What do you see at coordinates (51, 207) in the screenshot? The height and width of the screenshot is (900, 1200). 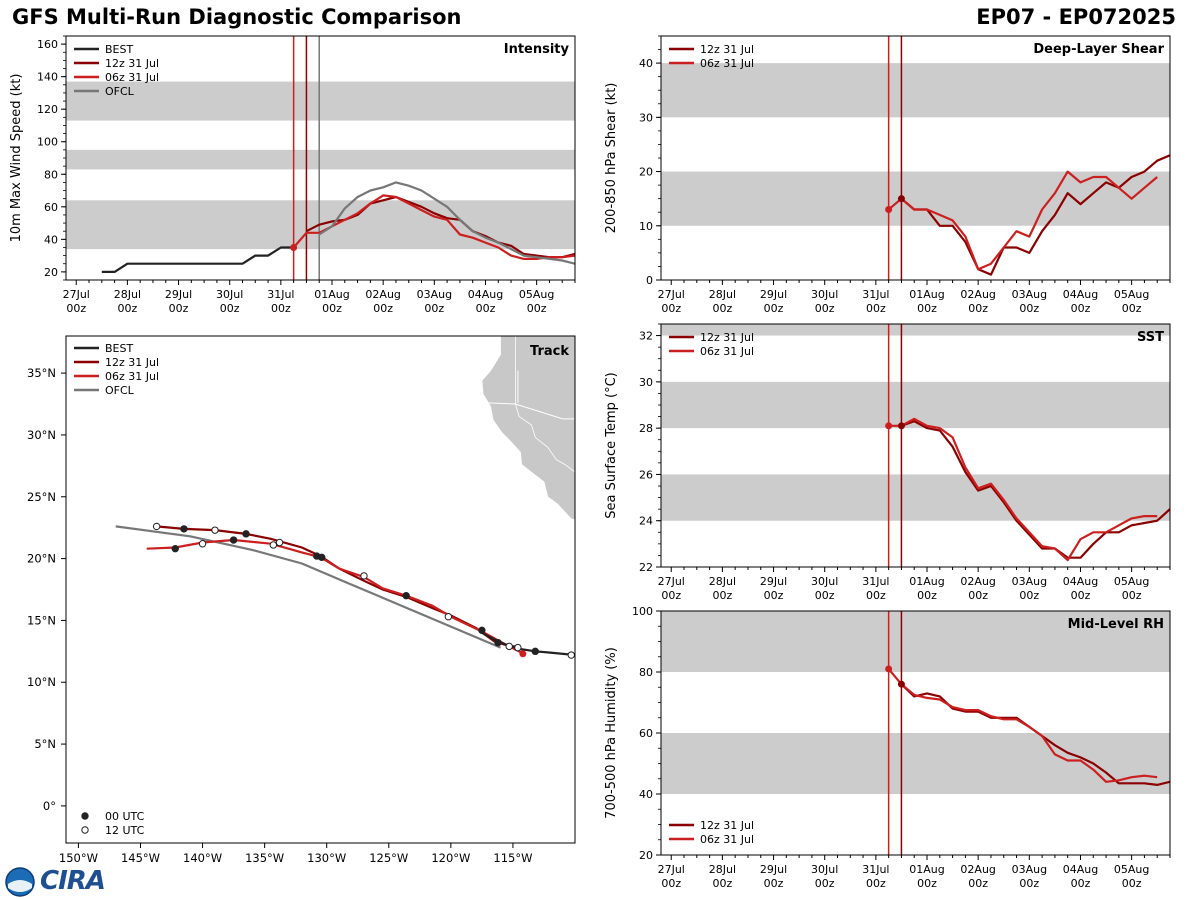 I see `intensity-ytick-label: 60` at bounding box center [51, 207].